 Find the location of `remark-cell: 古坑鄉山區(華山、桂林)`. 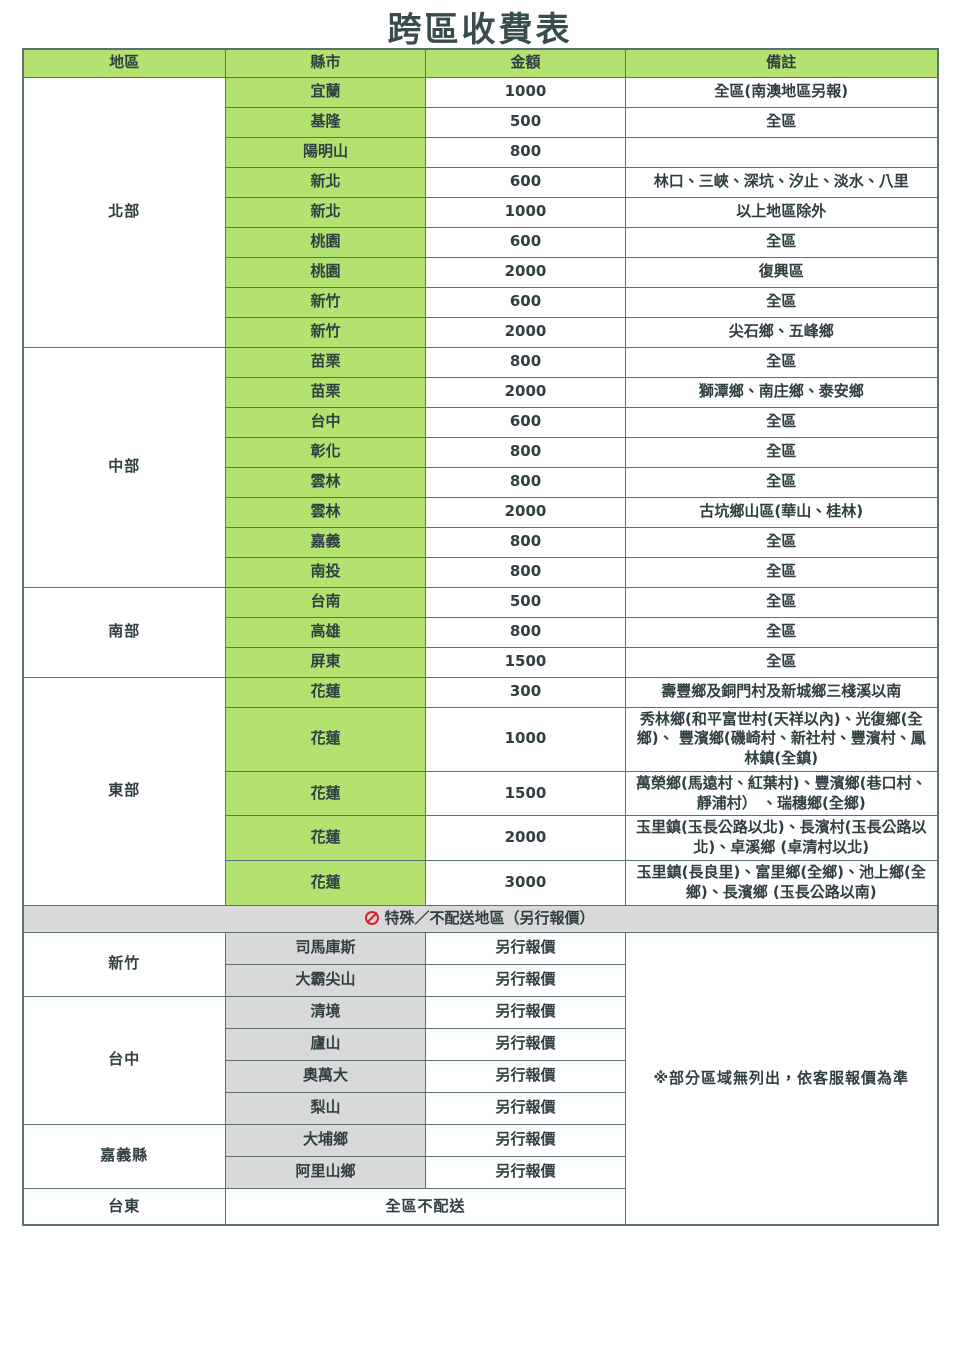

remark-cell: 古坑鄉山區(華山、桂林) is located at coordinates (781, 512).